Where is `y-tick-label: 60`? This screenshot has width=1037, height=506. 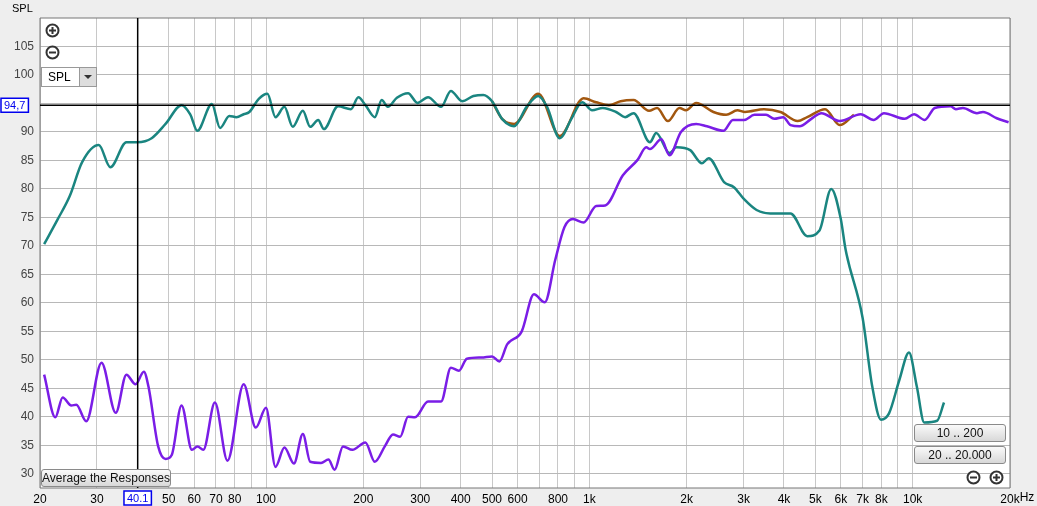 y-tick-label: 60 is located at coordinates (27, 302).